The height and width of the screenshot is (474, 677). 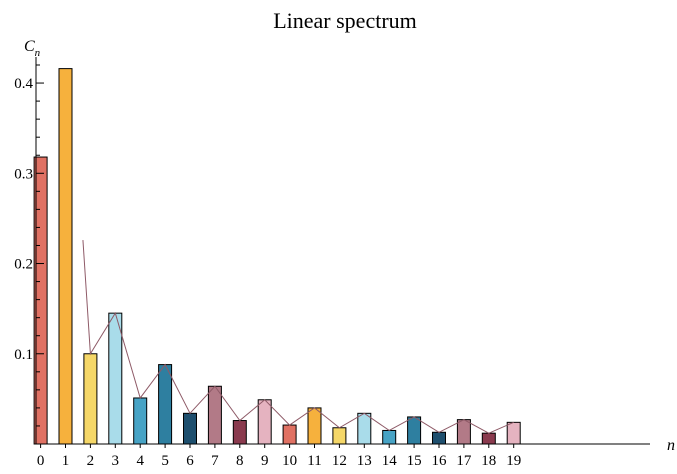 What do you see at coordinates (390, 461) in the screenshot?
I see `x-tick-label-14: 14` at bounding box center [390, 461].